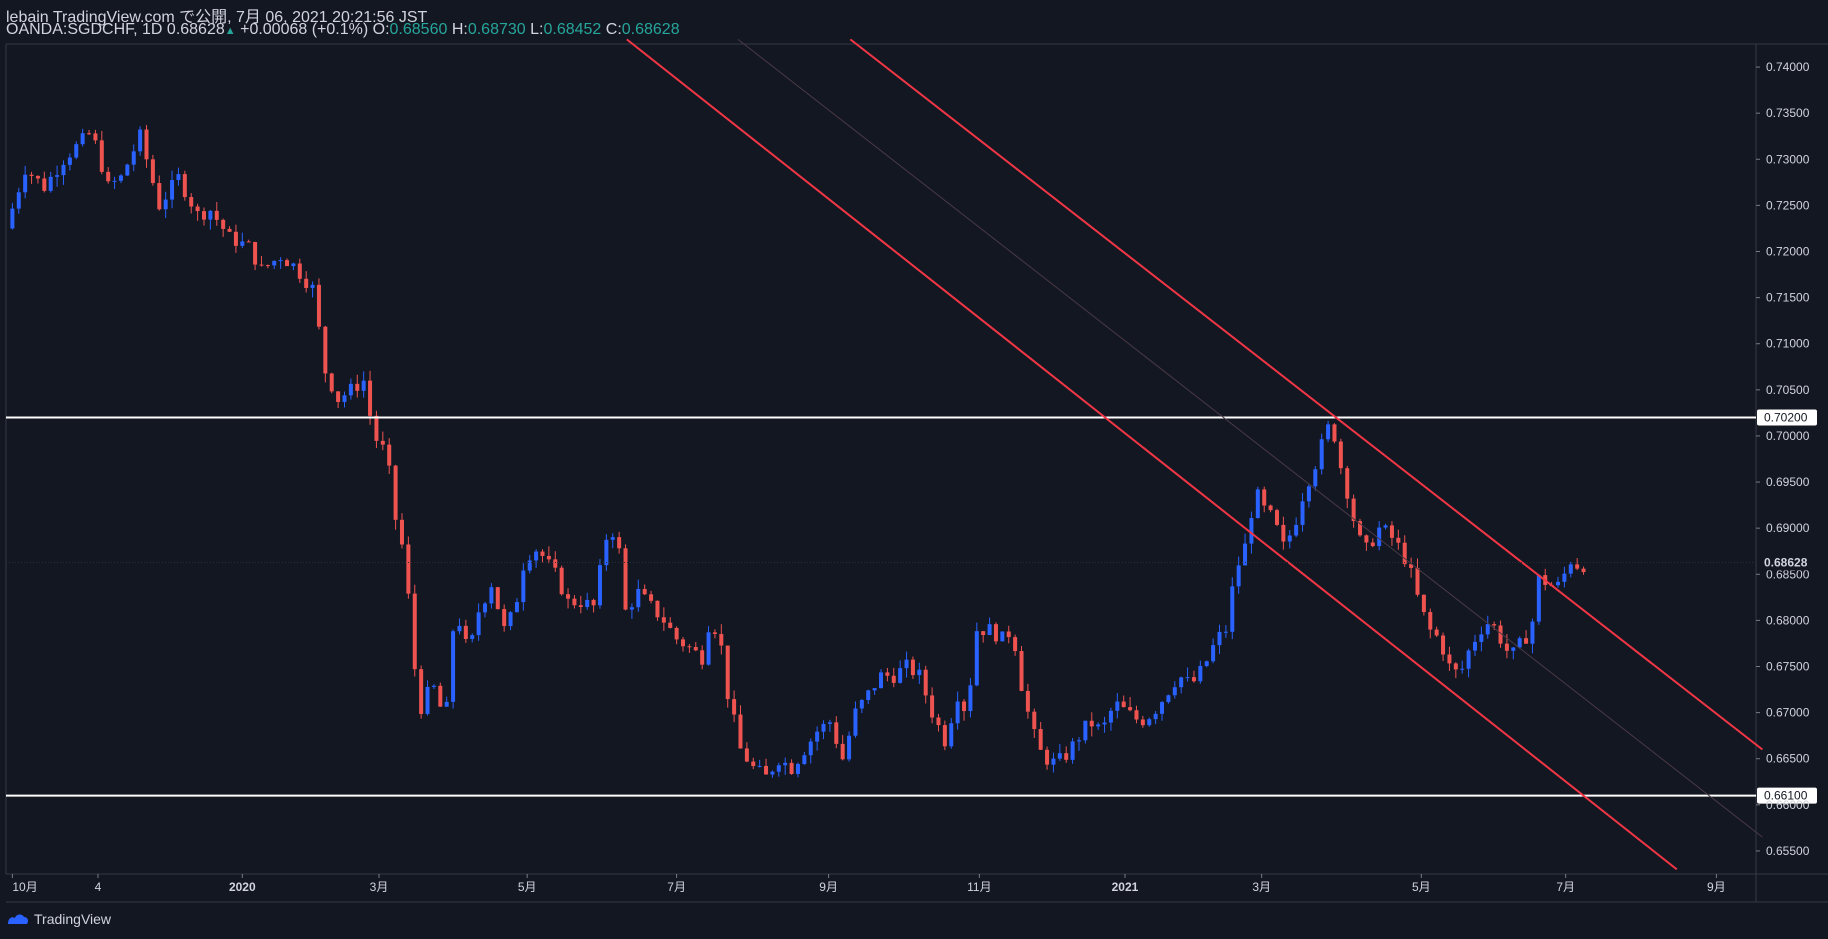 The height and width of the screenshot is (939, 1828). Describe the element at coordinates (98, 887) in the screenshot. I see `x-tick-label: 4` at that location.